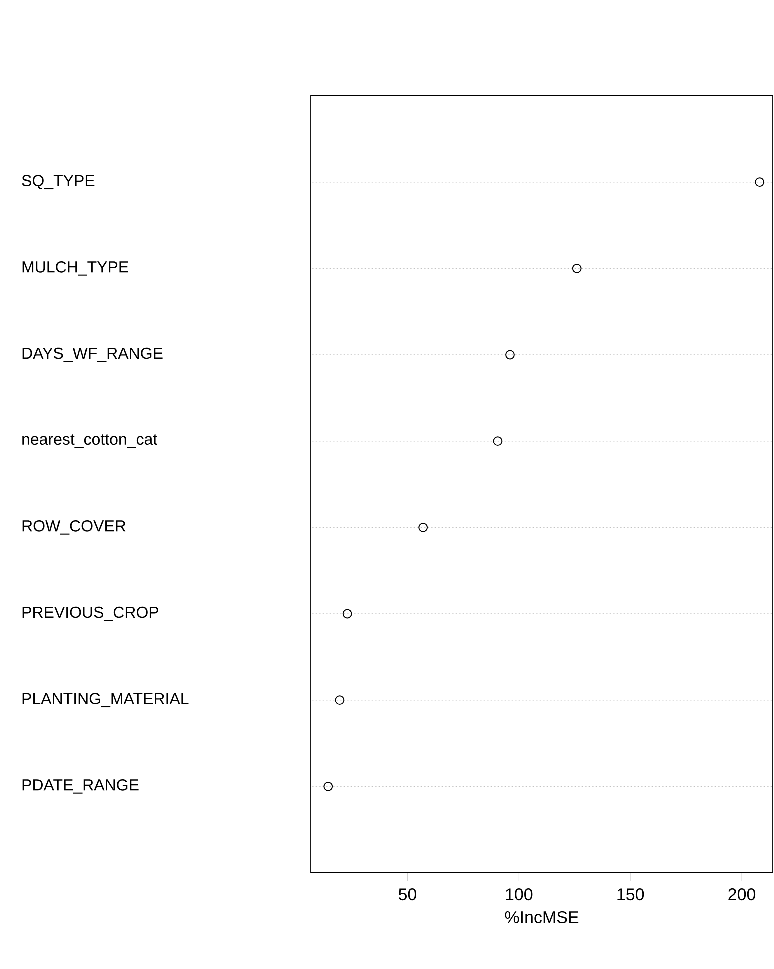  I want to click on x-tick-label: 50, so click(407, 894).